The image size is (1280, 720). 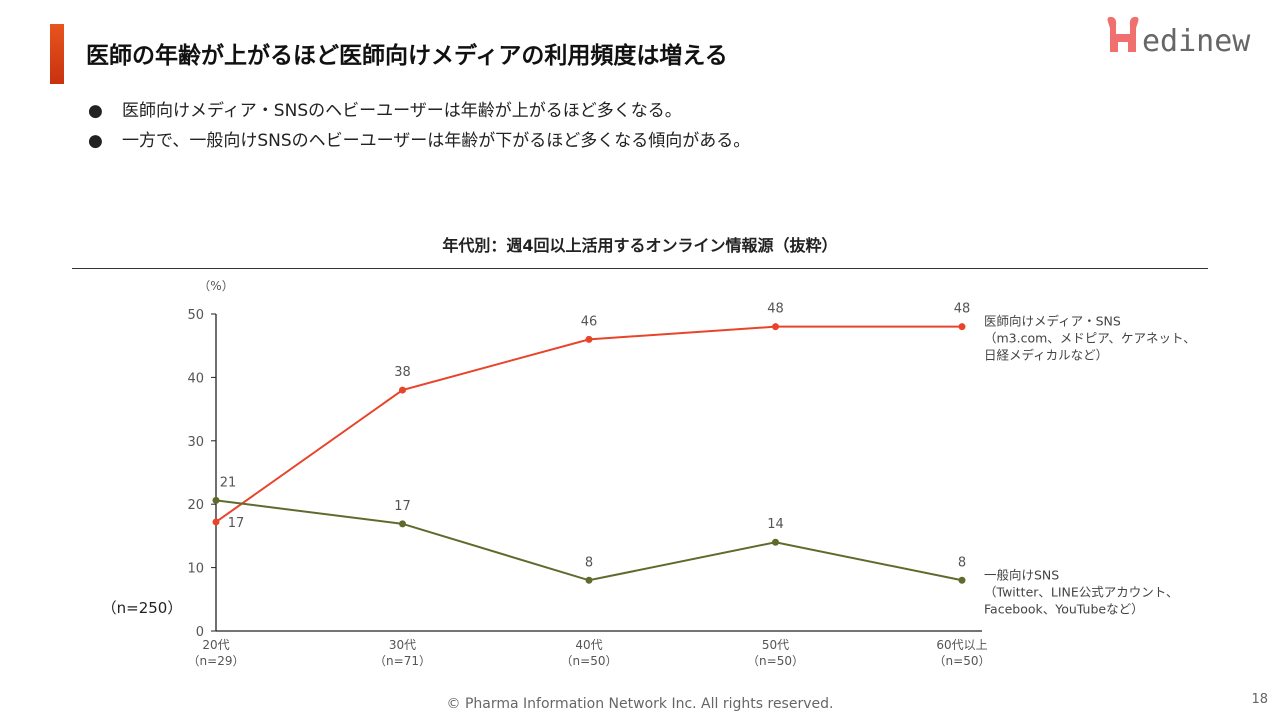 What do you see at coordinates (775, 524) in the screenshot?
I see `data-label: 14` at bounding box center [775, 524].